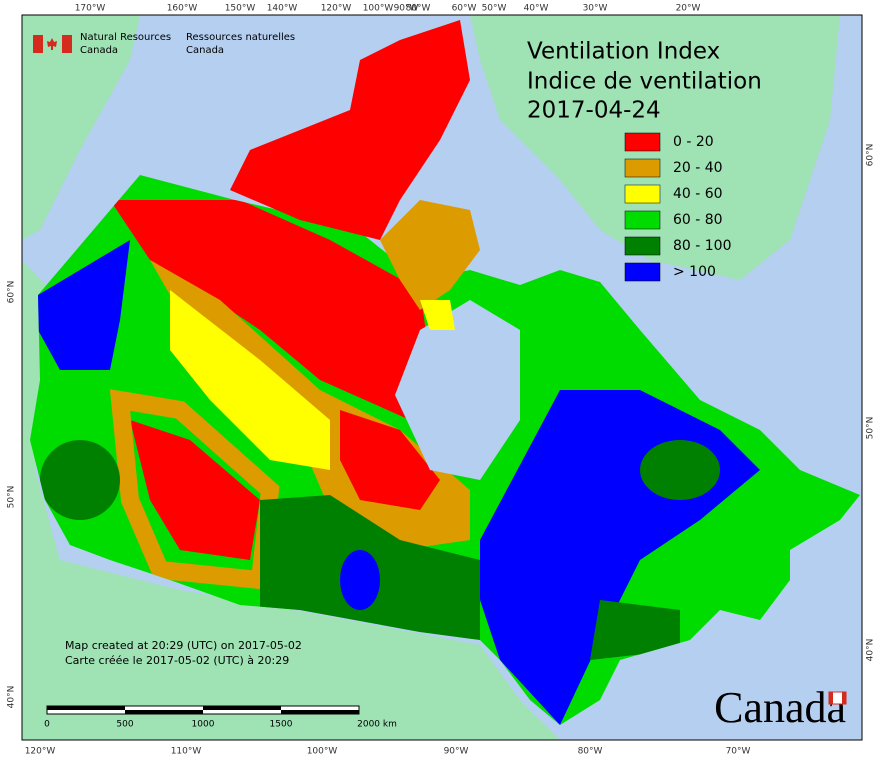 This screenshot has width=880, height=764. What do you see at coordinates (183, 645) in the screenshot?
I see `note: Map created at 20:29 (UTC) on 2017-05-02` at bounding box center [183, 645].